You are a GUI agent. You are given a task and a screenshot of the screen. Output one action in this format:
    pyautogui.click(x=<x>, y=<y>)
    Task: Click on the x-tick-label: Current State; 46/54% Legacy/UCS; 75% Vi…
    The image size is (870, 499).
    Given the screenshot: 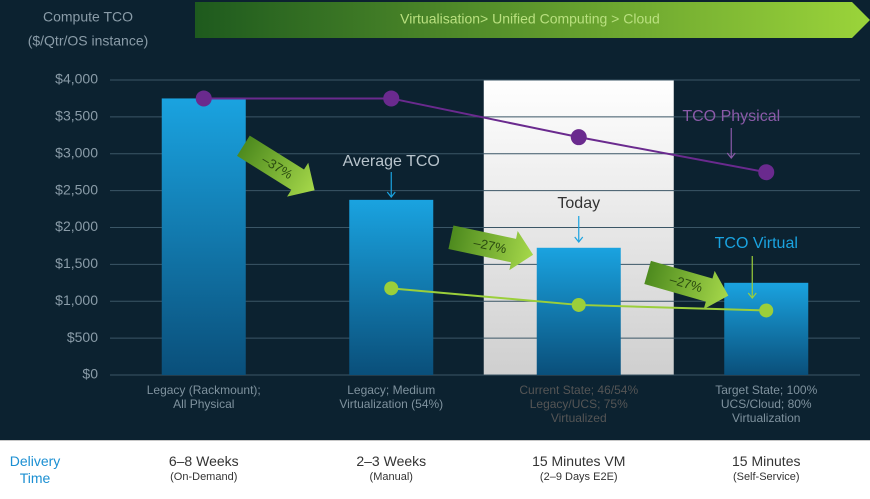 What is the action you would take?
    pyautogui.click(x=579, y=404)
    